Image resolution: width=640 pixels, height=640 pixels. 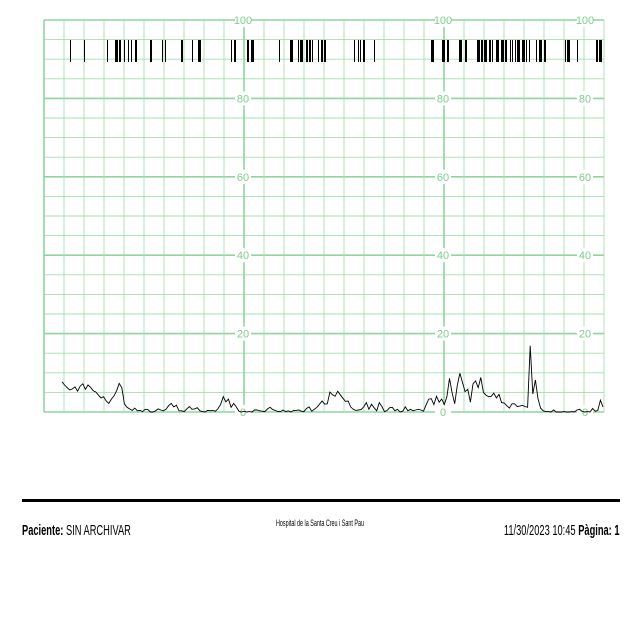 I want to click on page-label: Pàgina:, so click(x=595, y=530).